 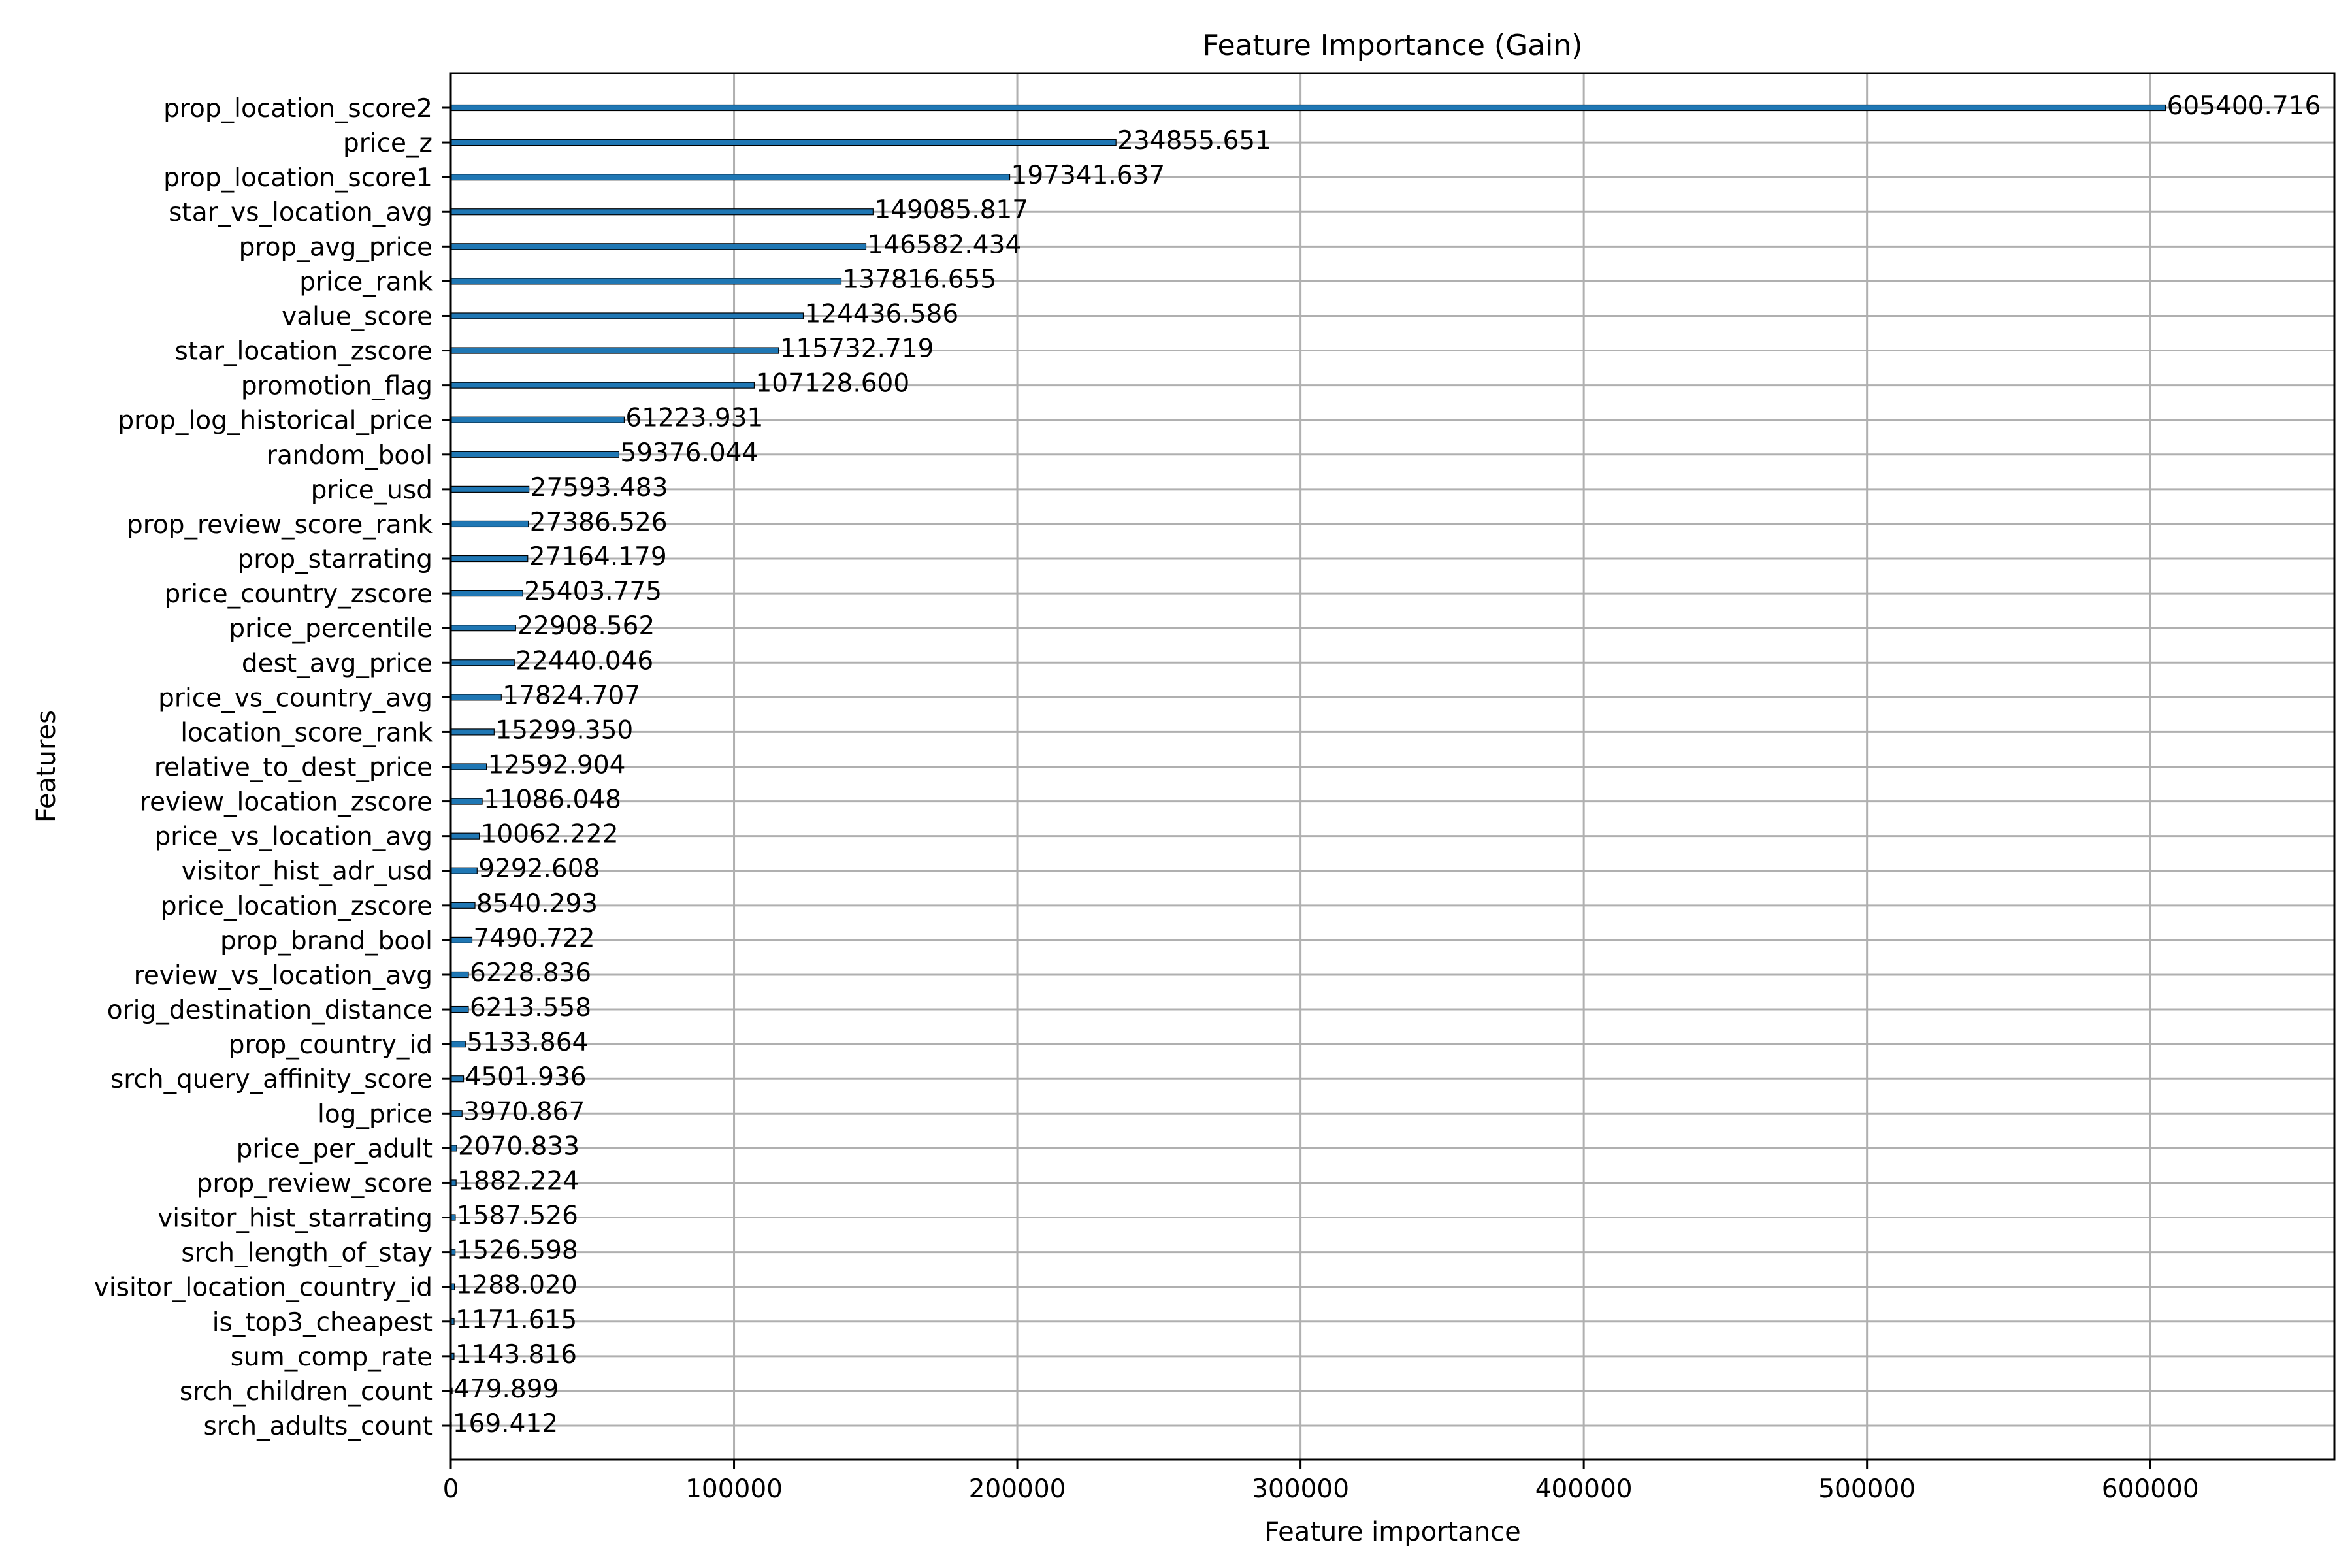 I want to click on chart-title: Feature Importance (Gain), so click(x=1393, y=45).